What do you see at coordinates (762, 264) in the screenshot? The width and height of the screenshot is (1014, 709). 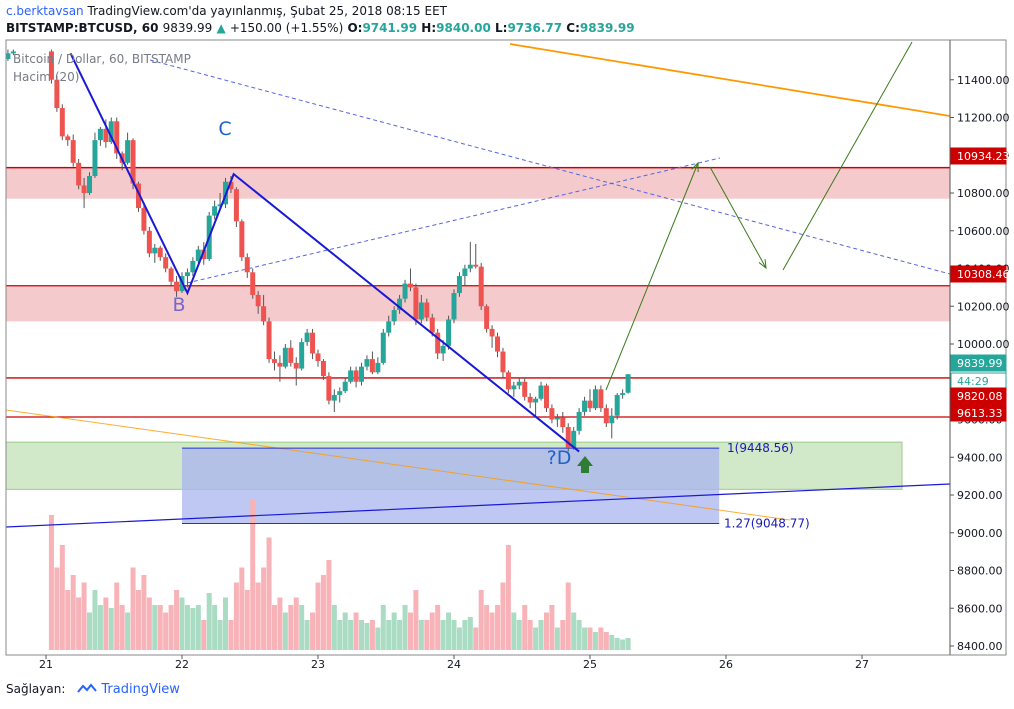 I see `projection-arrow-down-head` at bounding box center [762, 264].